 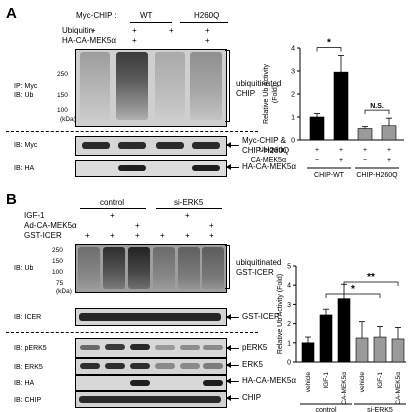 What do you see at coordinates (57, 250) in the screenshot?
I see `panel-b-mw-250: 250` at bounding box center [57, 250].